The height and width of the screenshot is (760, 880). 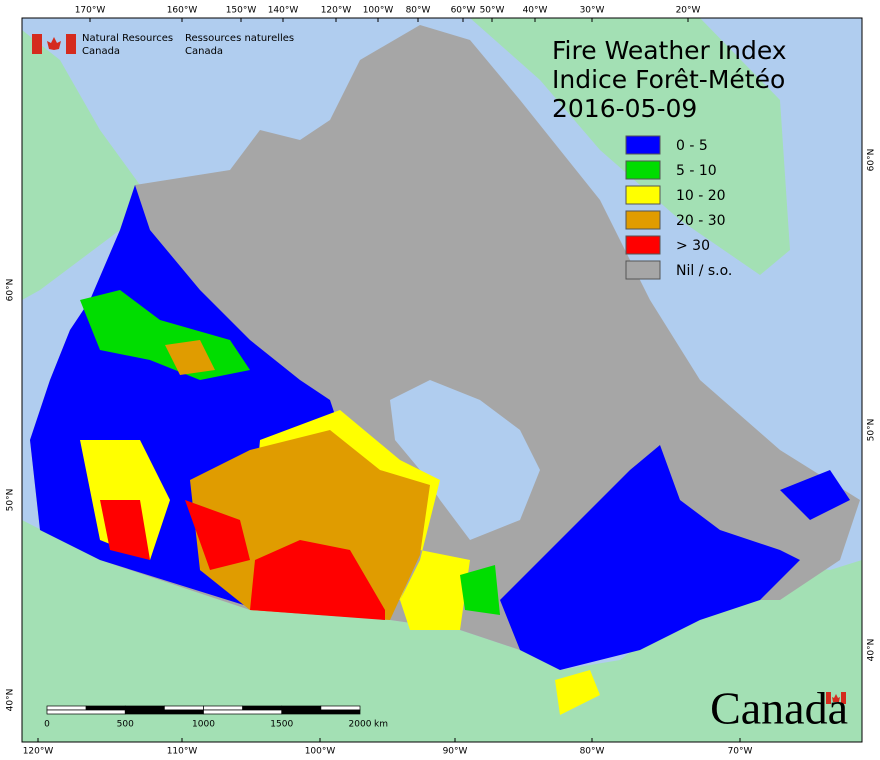 What do you see at coordinates (203, 725) in the screenshot?
I see `scale-label: 1000` at bounding box center [203, 725].